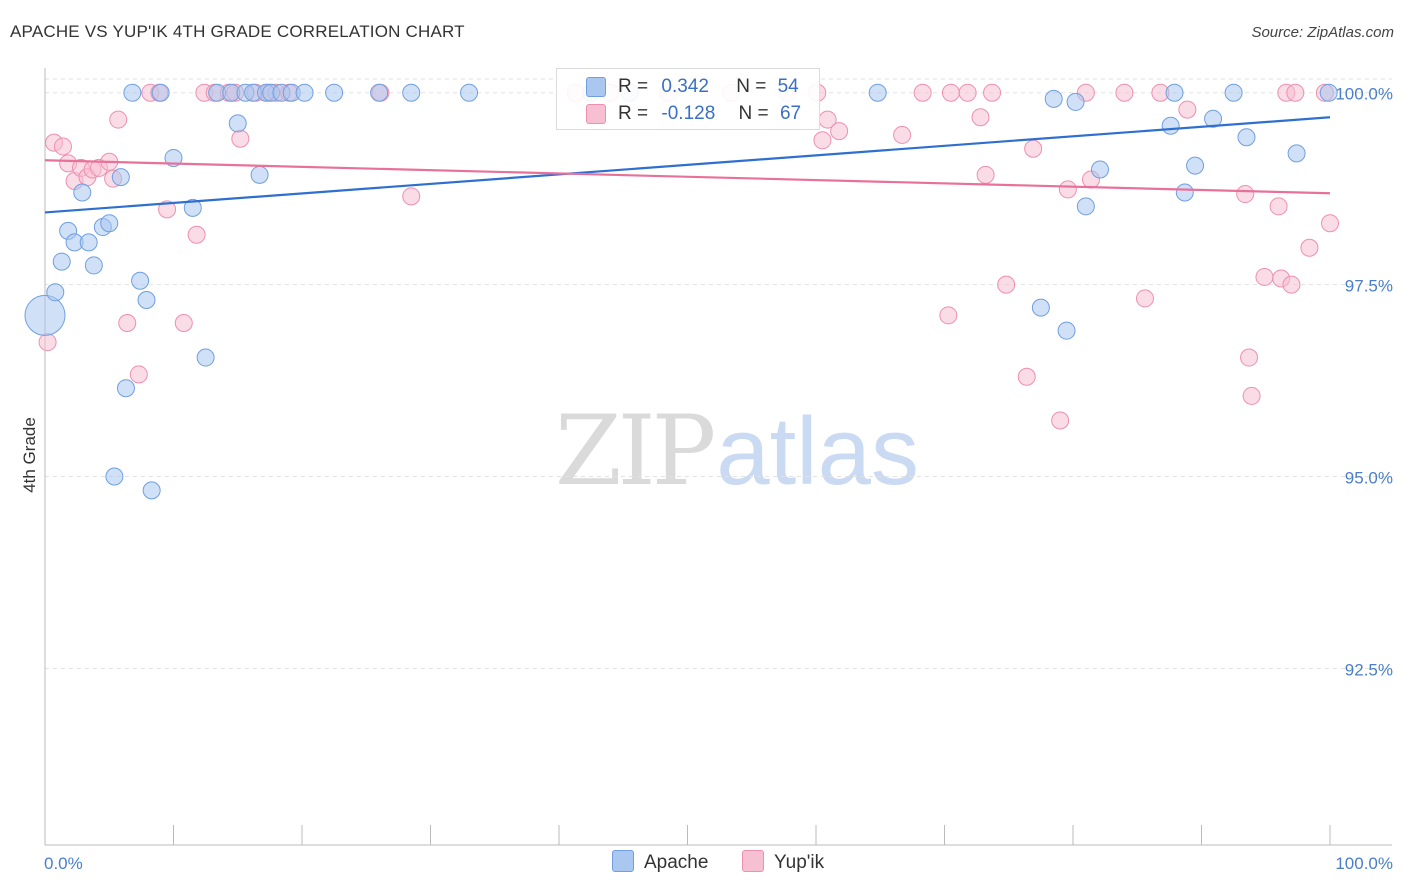 This screenshot has width=1406, height=892. Describe the element at coordinates (596, 114) in the screenshot. I see `yupik-swatch` at that location.